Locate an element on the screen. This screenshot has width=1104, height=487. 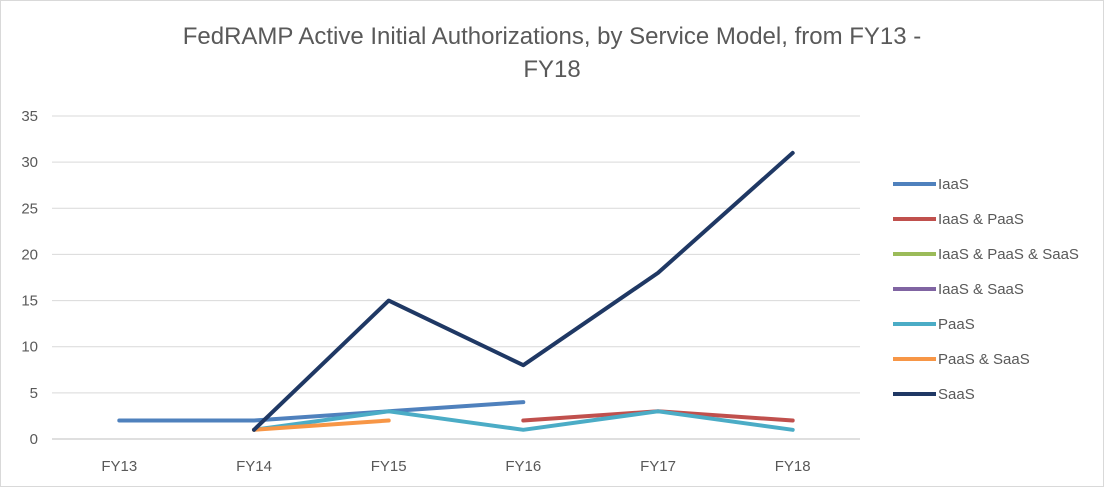
x-tick-label: FY17 is located at coordinates (658, 466).